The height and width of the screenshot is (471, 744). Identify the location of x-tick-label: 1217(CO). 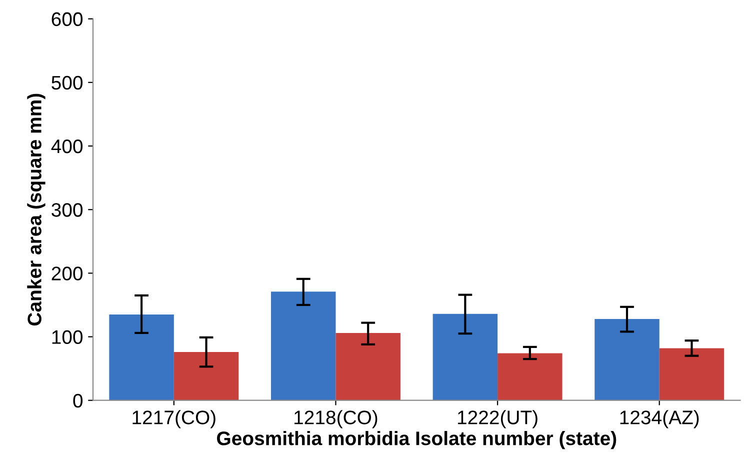
(174, 419).